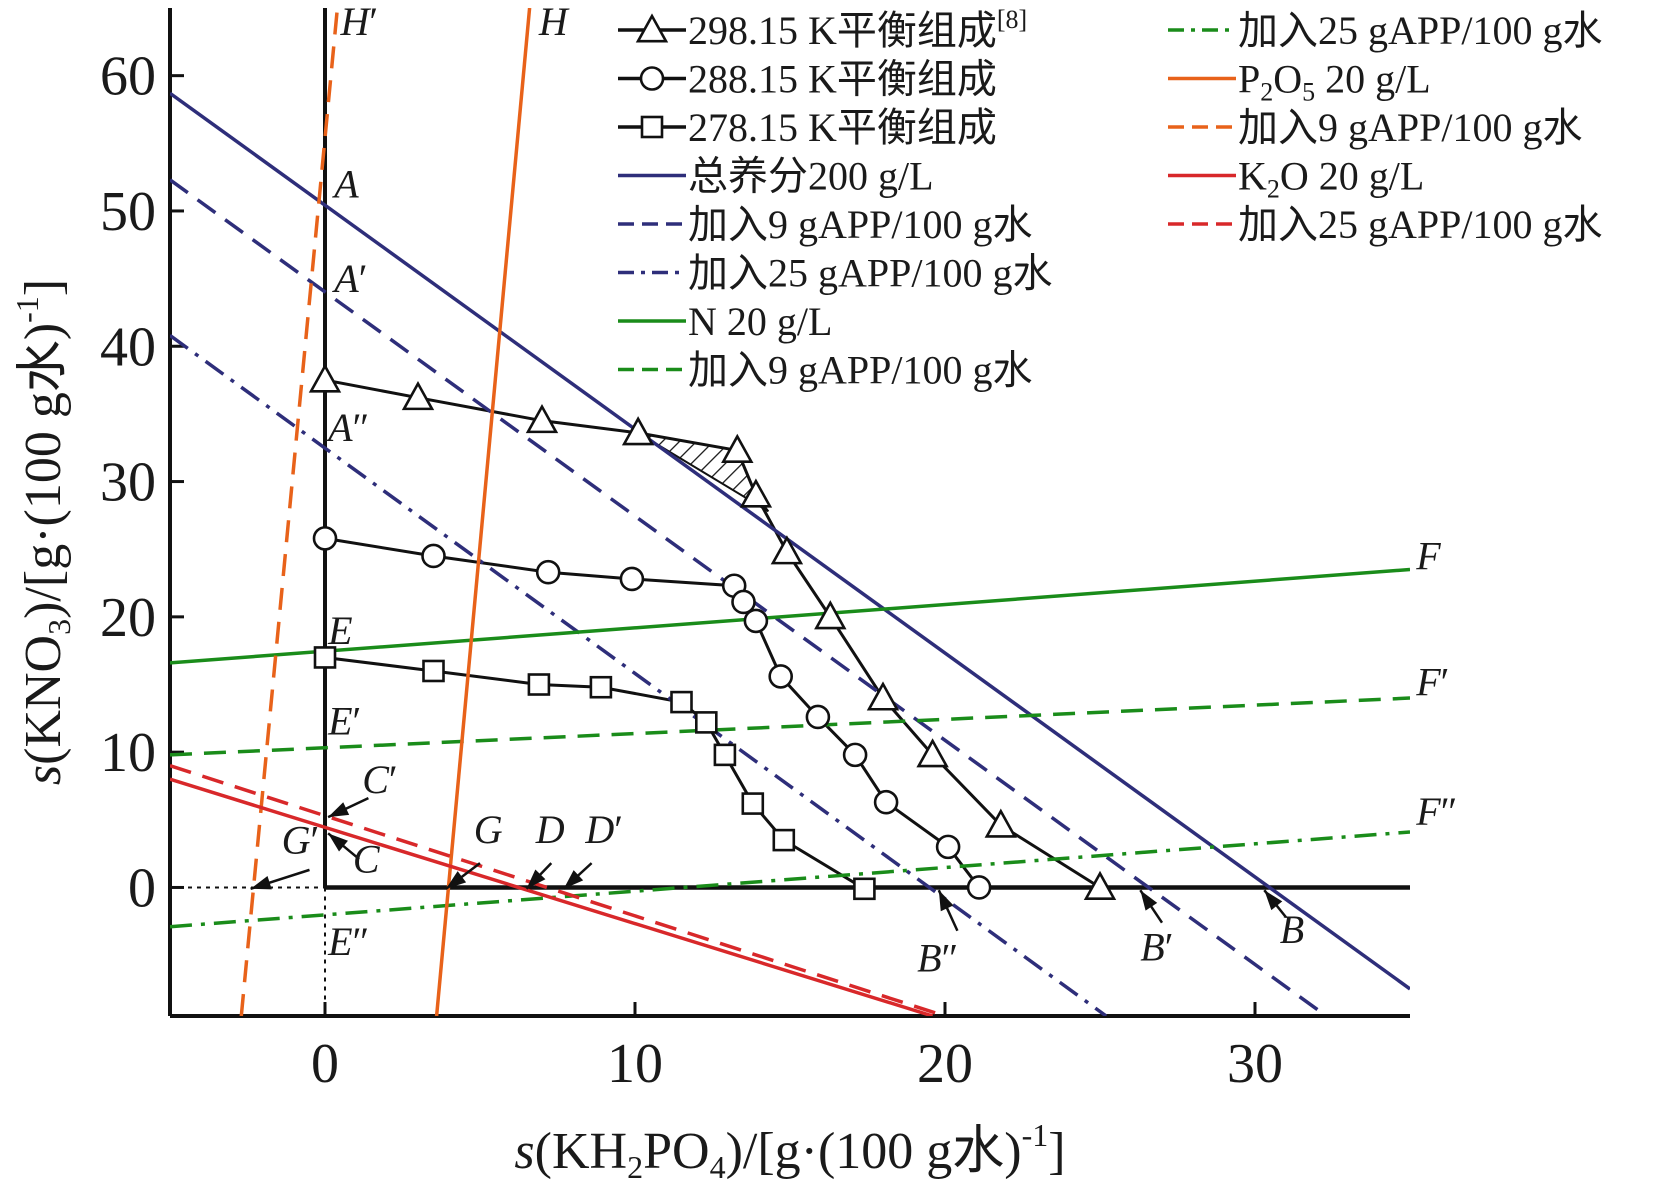  What do you see at coordinates (325, 1064) in the screenshot?
I see `x-tick-label: 0` at bounding box center [325, 1064].